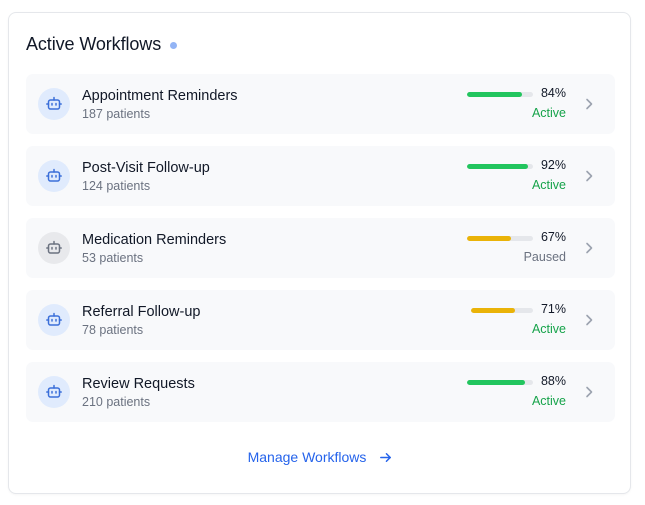 This screenshot has height=505, width=645. Describe the element at coordinates (116, 114) in the screenshot. I see `workflow-patient-count: 187 patients` at that location.